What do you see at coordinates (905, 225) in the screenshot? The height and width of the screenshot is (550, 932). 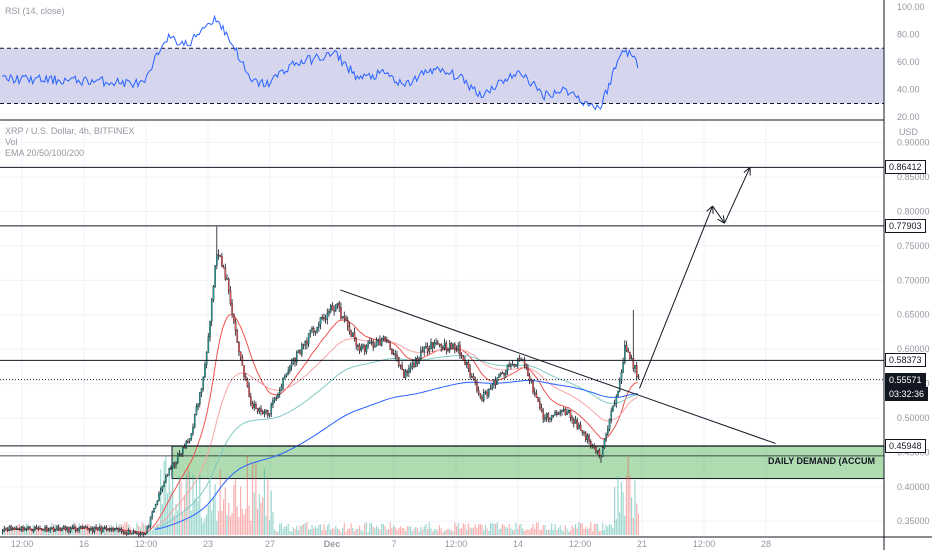 I see `price-tag: 0.77903` at bounding box center [905, 225].